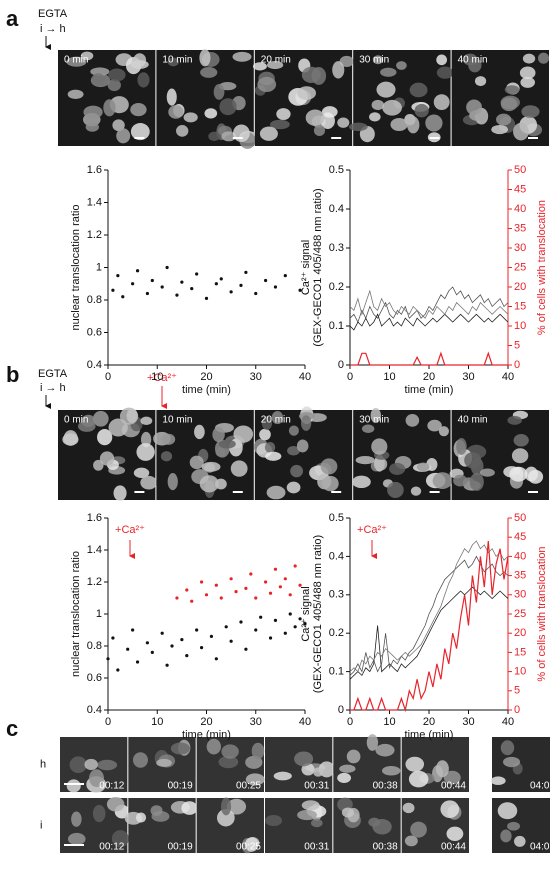 Image resolution: width=550 pixels, height=871 pixels. What do you see at coordinates (336, 633) in the screenshot?
I see `y-tick-label: 0.2` at bounding box center [336, 633].